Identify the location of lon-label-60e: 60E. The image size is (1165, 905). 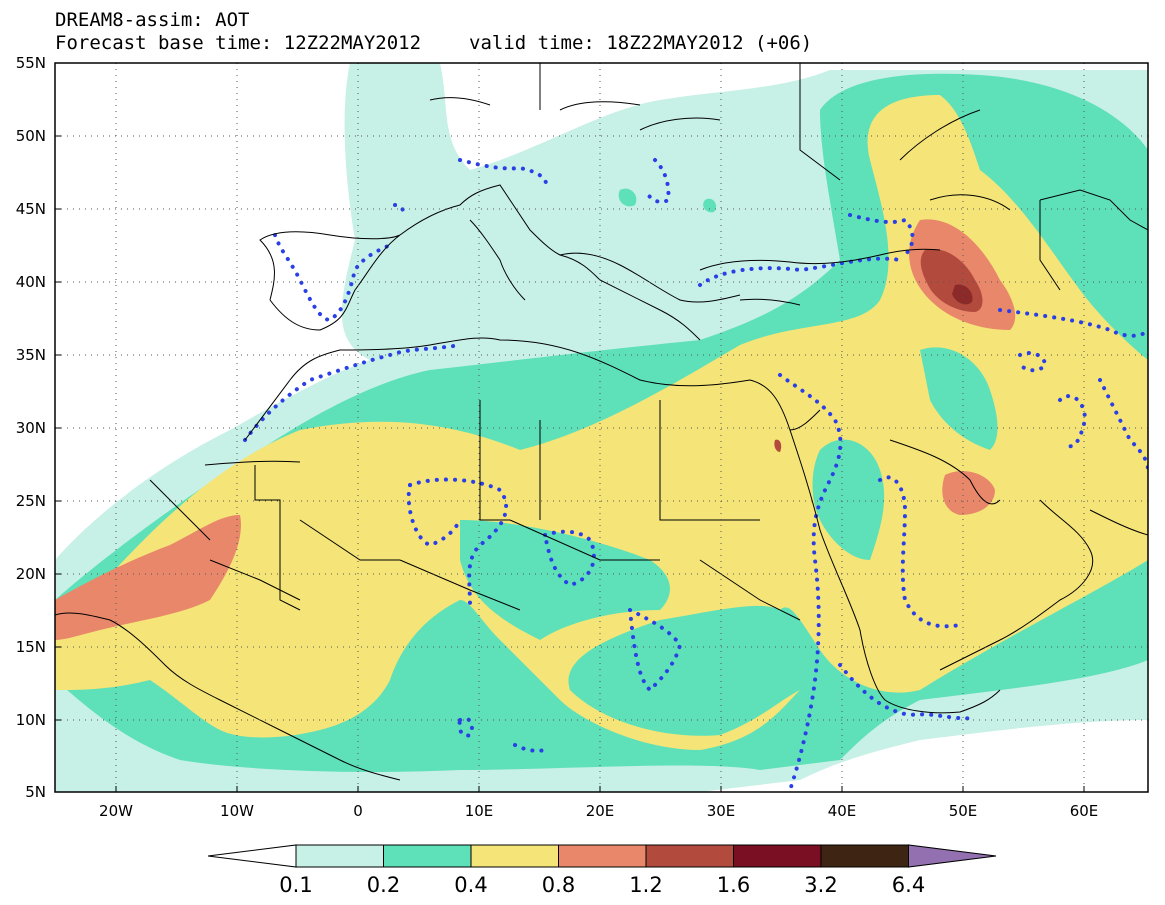
(1084, 811).